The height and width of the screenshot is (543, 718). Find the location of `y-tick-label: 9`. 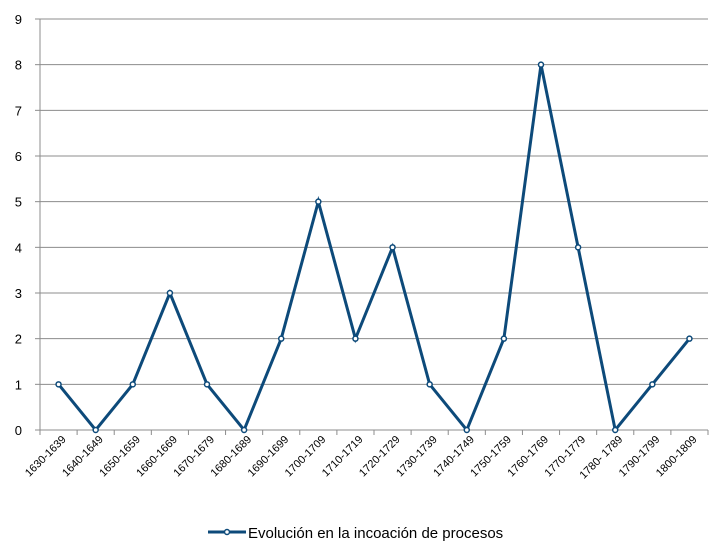

y-tick-label: 9 is located at coordinates (18, 19).